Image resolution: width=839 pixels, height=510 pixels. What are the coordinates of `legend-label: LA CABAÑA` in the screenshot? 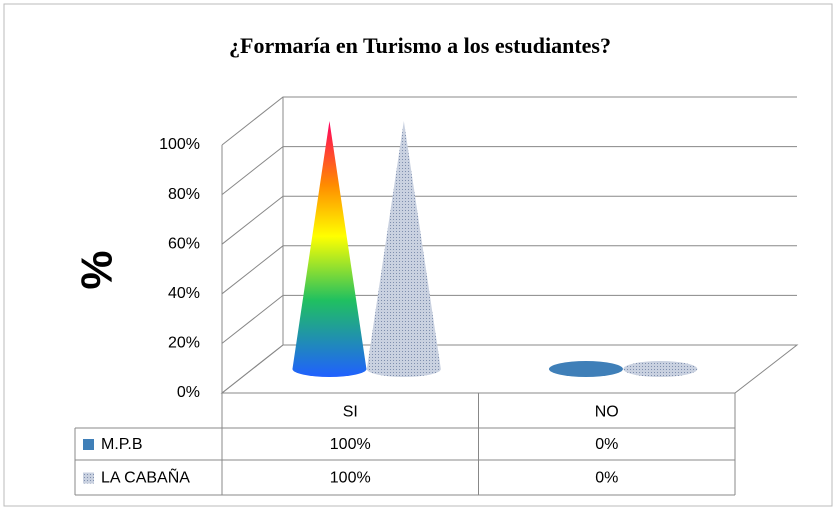 It's located at (145, 477).